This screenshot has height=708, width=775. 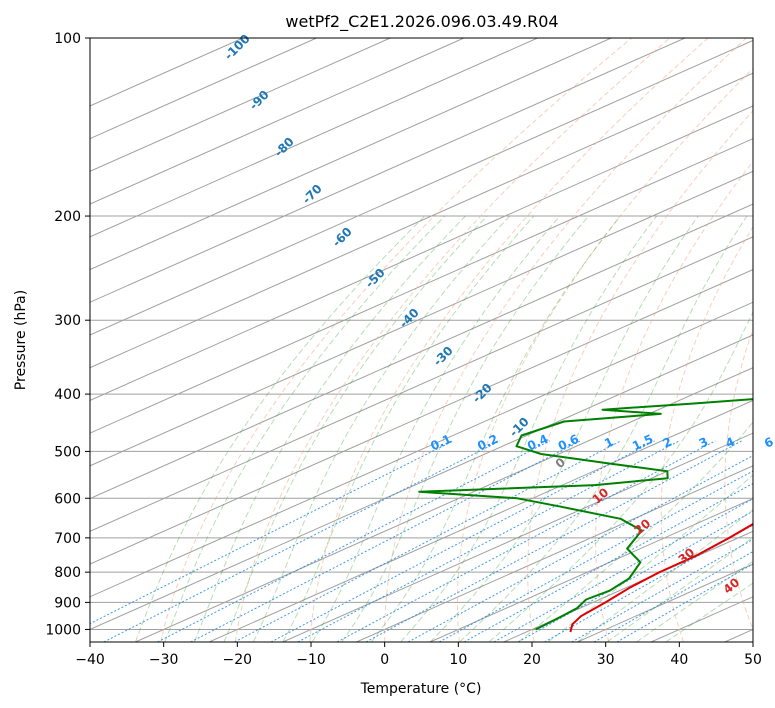 I want to click on x-tick-label: −40, so click(x=90, y=660).